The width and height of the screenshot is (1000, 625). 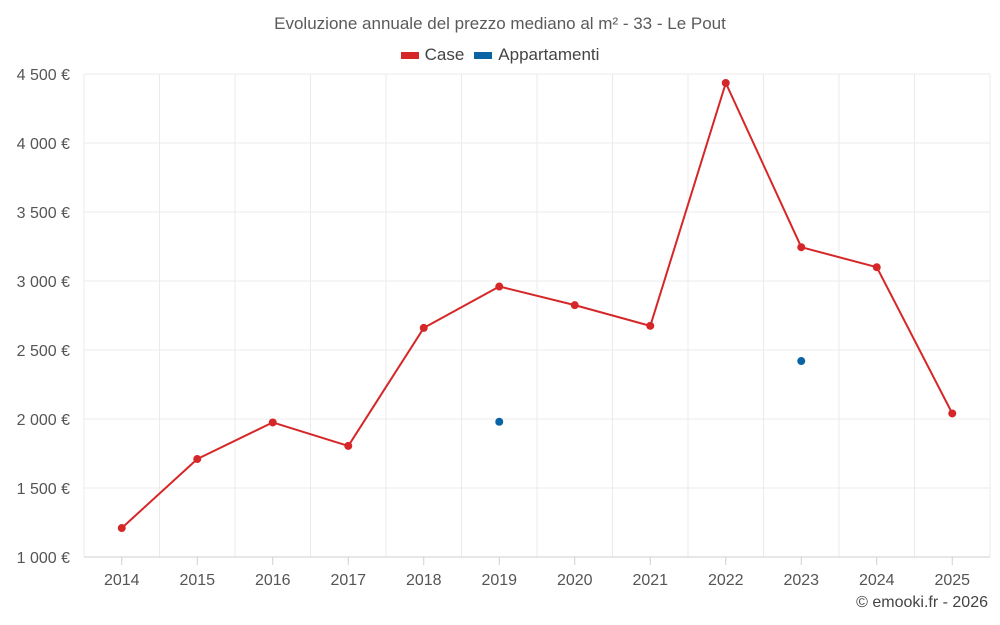 What do you see at coordinates (499, 580) in the screenshot?
I see `x-tick-label: 2019` at bounding box center [499, 580].